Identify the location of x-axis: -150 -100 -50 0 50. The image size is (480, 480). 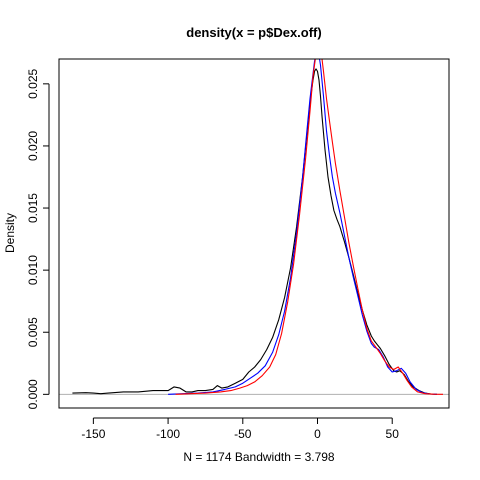
(240, 429).